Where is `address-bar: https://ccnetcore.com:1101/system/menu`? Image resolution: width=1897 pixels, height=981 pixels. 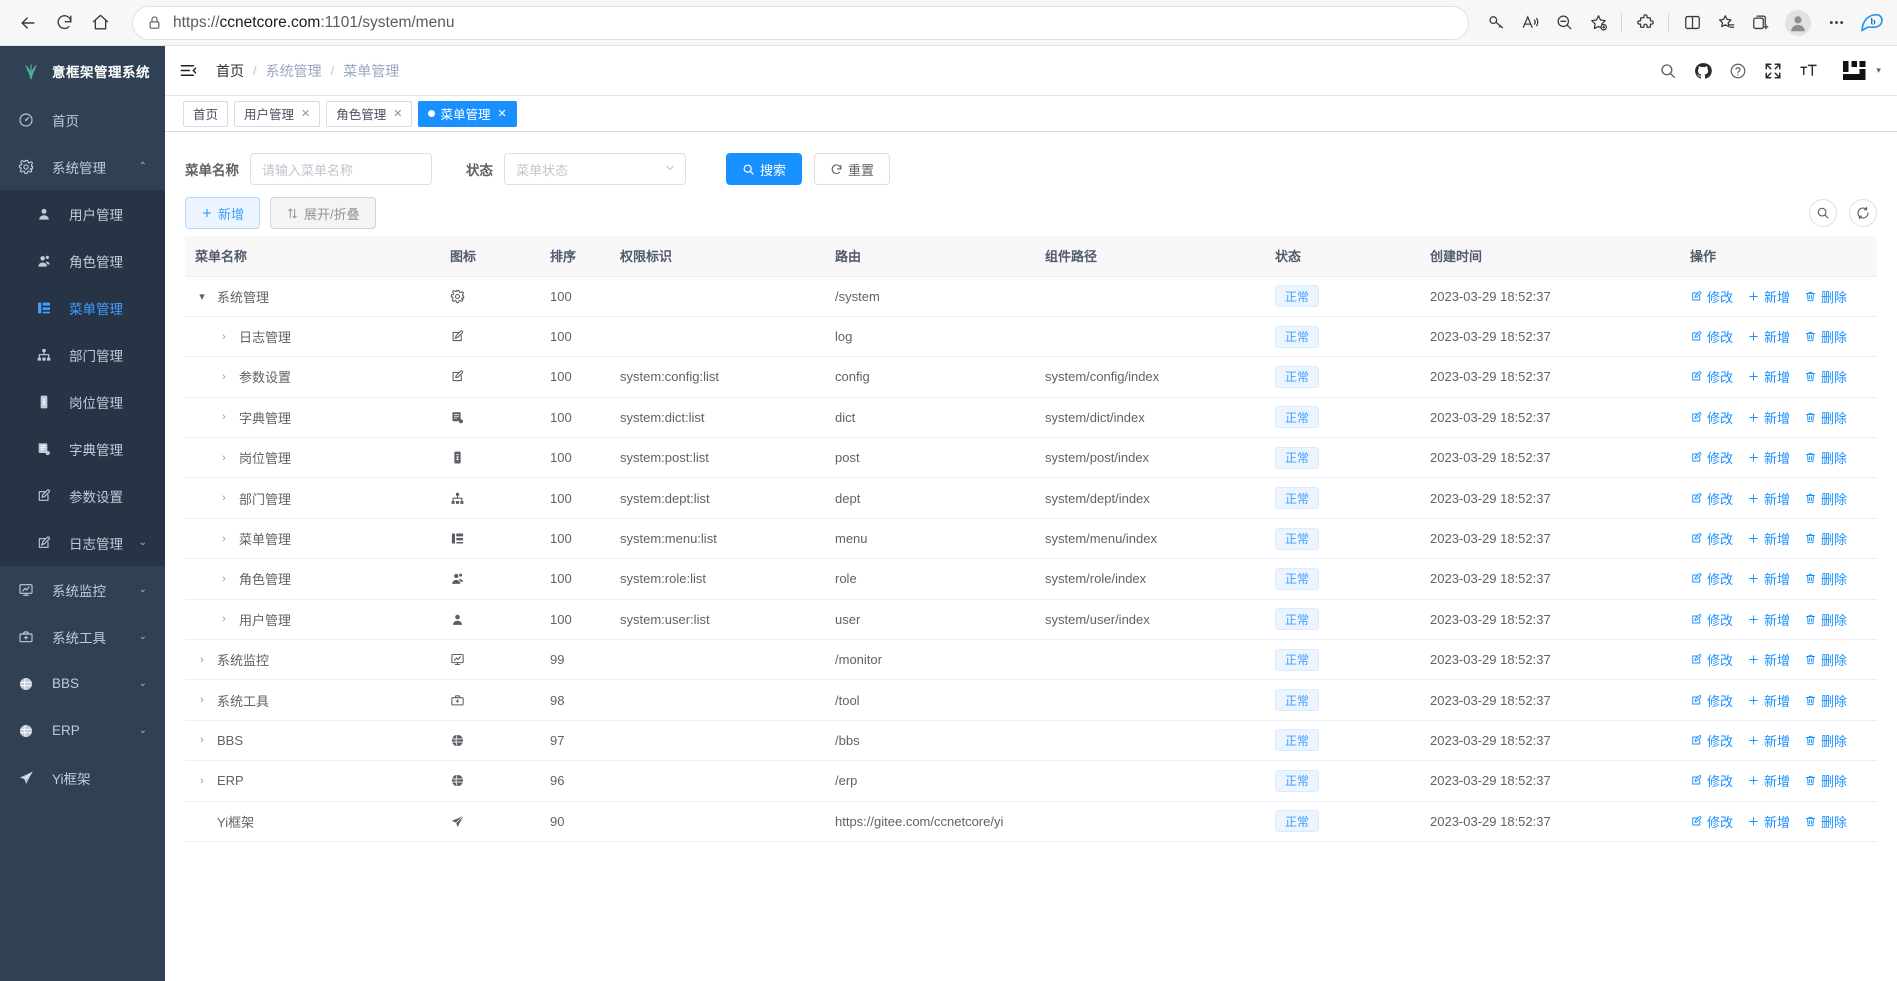
address-bar: https://ccnetcore.com:1101/system/menu is located at coordinates (800, 22).